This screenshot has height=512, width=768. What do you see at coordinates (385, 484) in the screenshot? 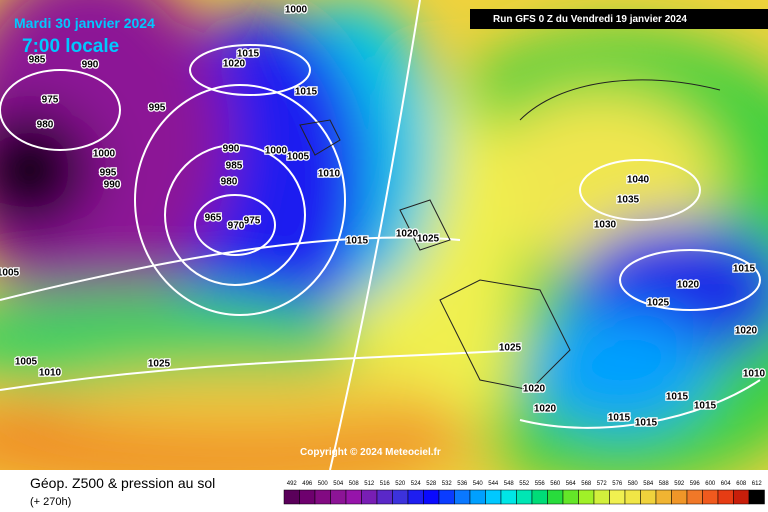
I see `scale-label: 516` at bounding box center [385, 484].